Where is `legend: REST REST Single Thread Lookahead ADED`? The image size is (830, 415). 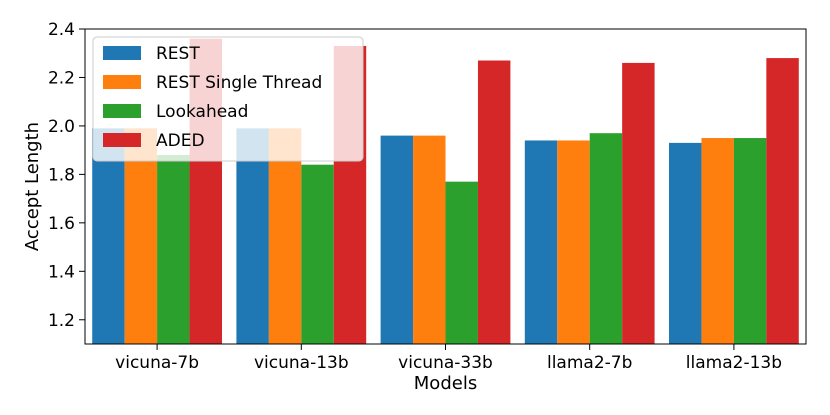 legend: REST REST Single Thread Lookahead ADED is located at coordinates (228, 99).